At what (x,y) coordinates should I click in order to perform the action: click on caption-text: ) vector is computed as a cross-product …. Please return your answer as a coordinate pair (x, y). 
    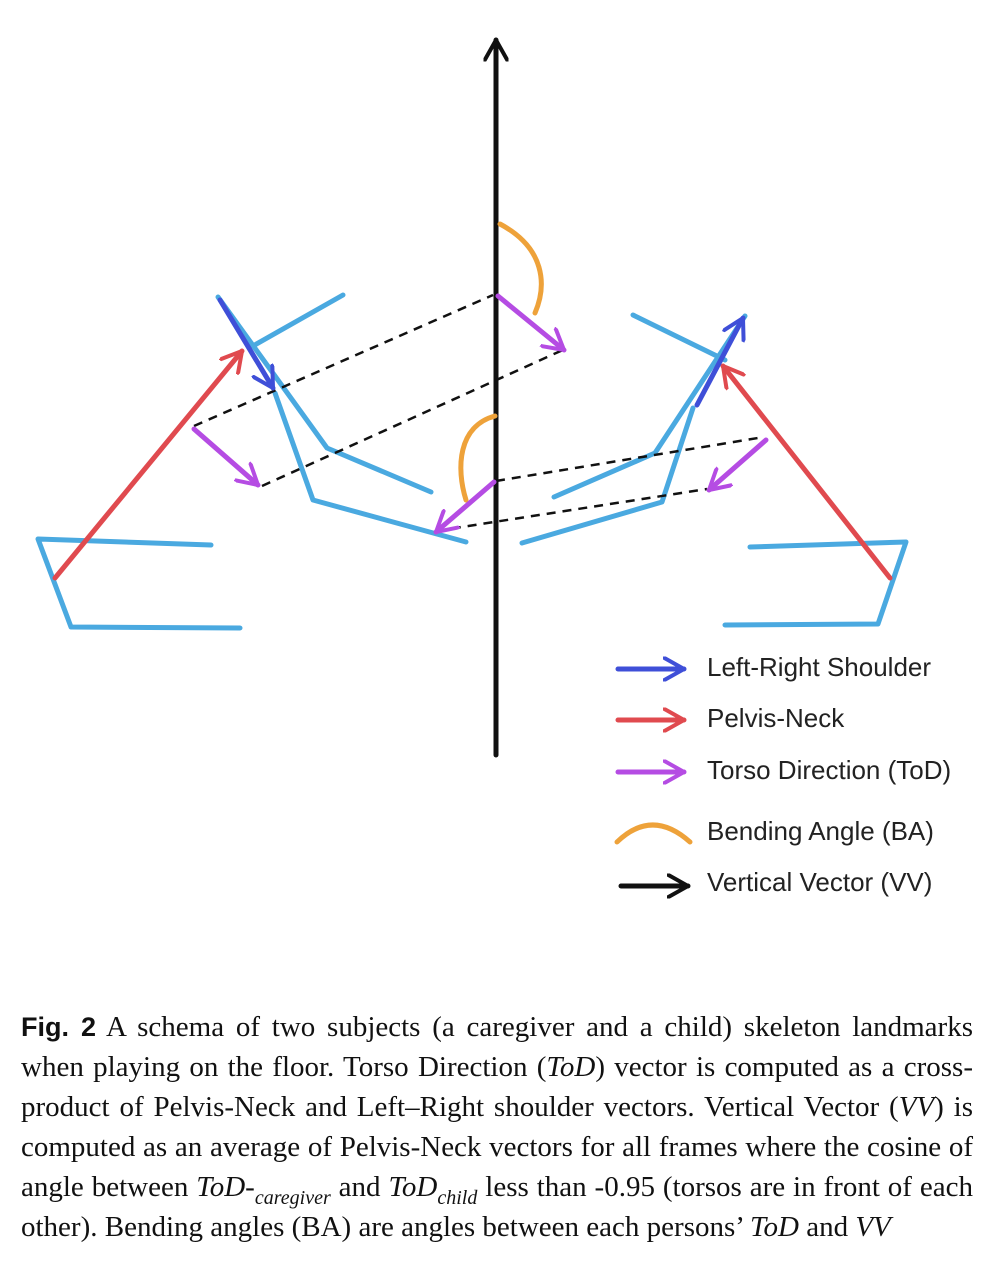
    Looking at the image, I should click on (497, 1087).